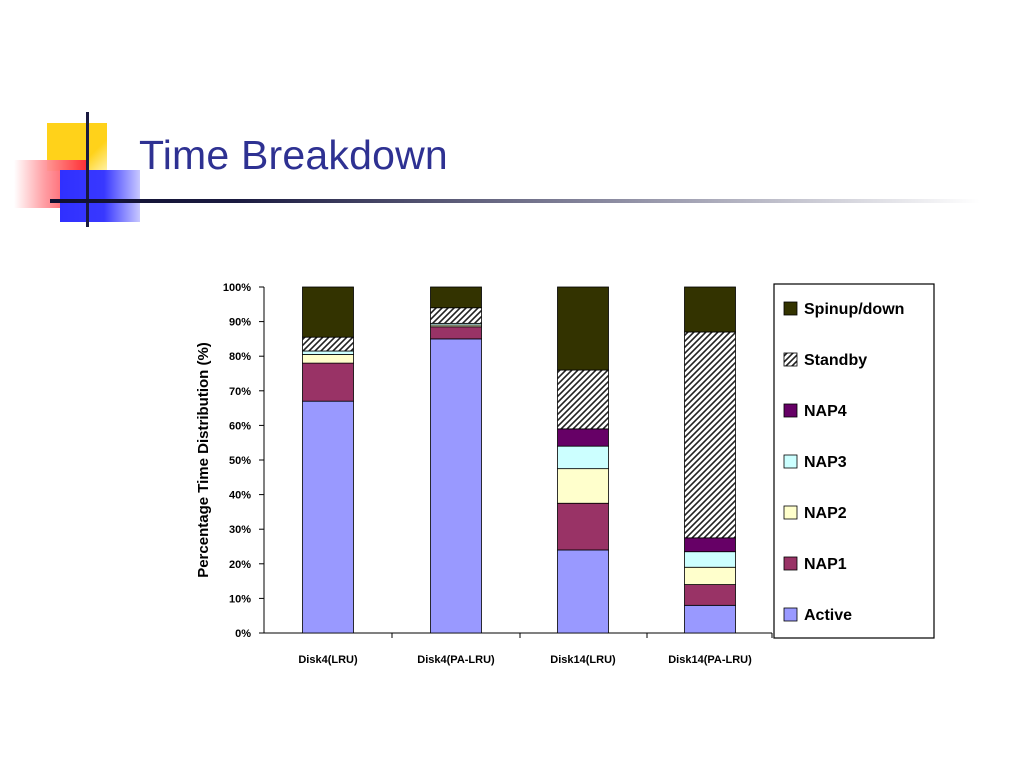  I want to click on y-tick-label: 70%, so click(240, 392).